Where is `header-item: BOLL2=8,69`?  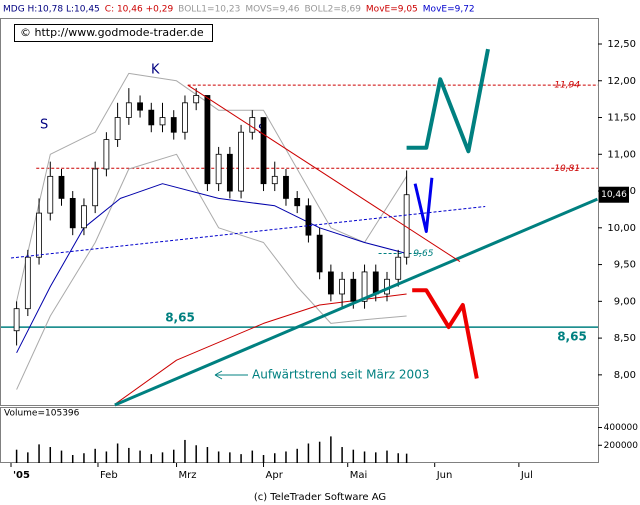
header-item: BOLL2=8,69 is located at coordinates (332, 10).